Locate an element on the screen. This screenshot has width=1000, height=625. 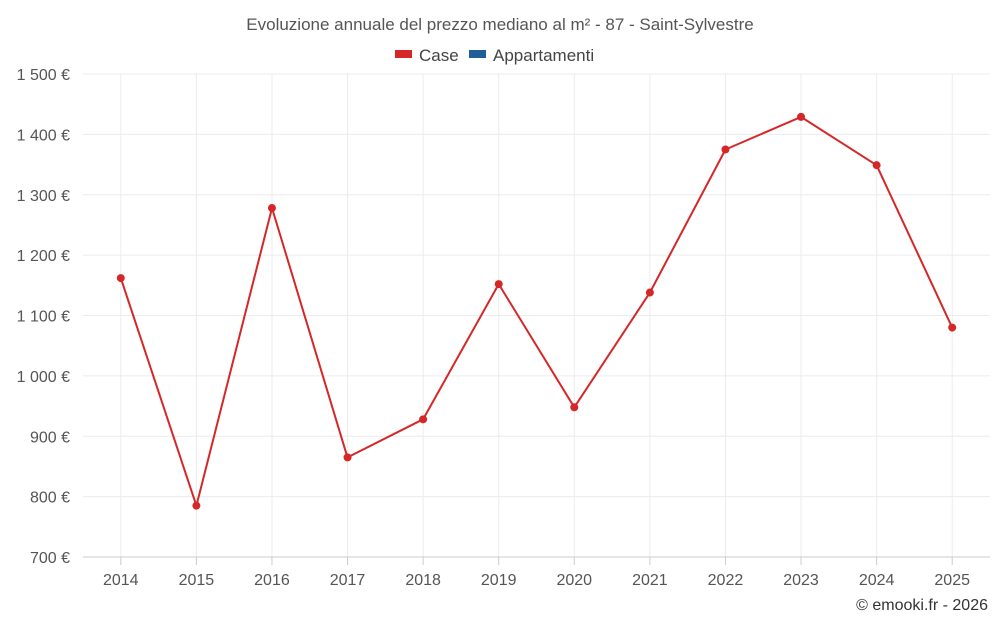
x-tick-label: 2024 is located at coordinates (877, 580).